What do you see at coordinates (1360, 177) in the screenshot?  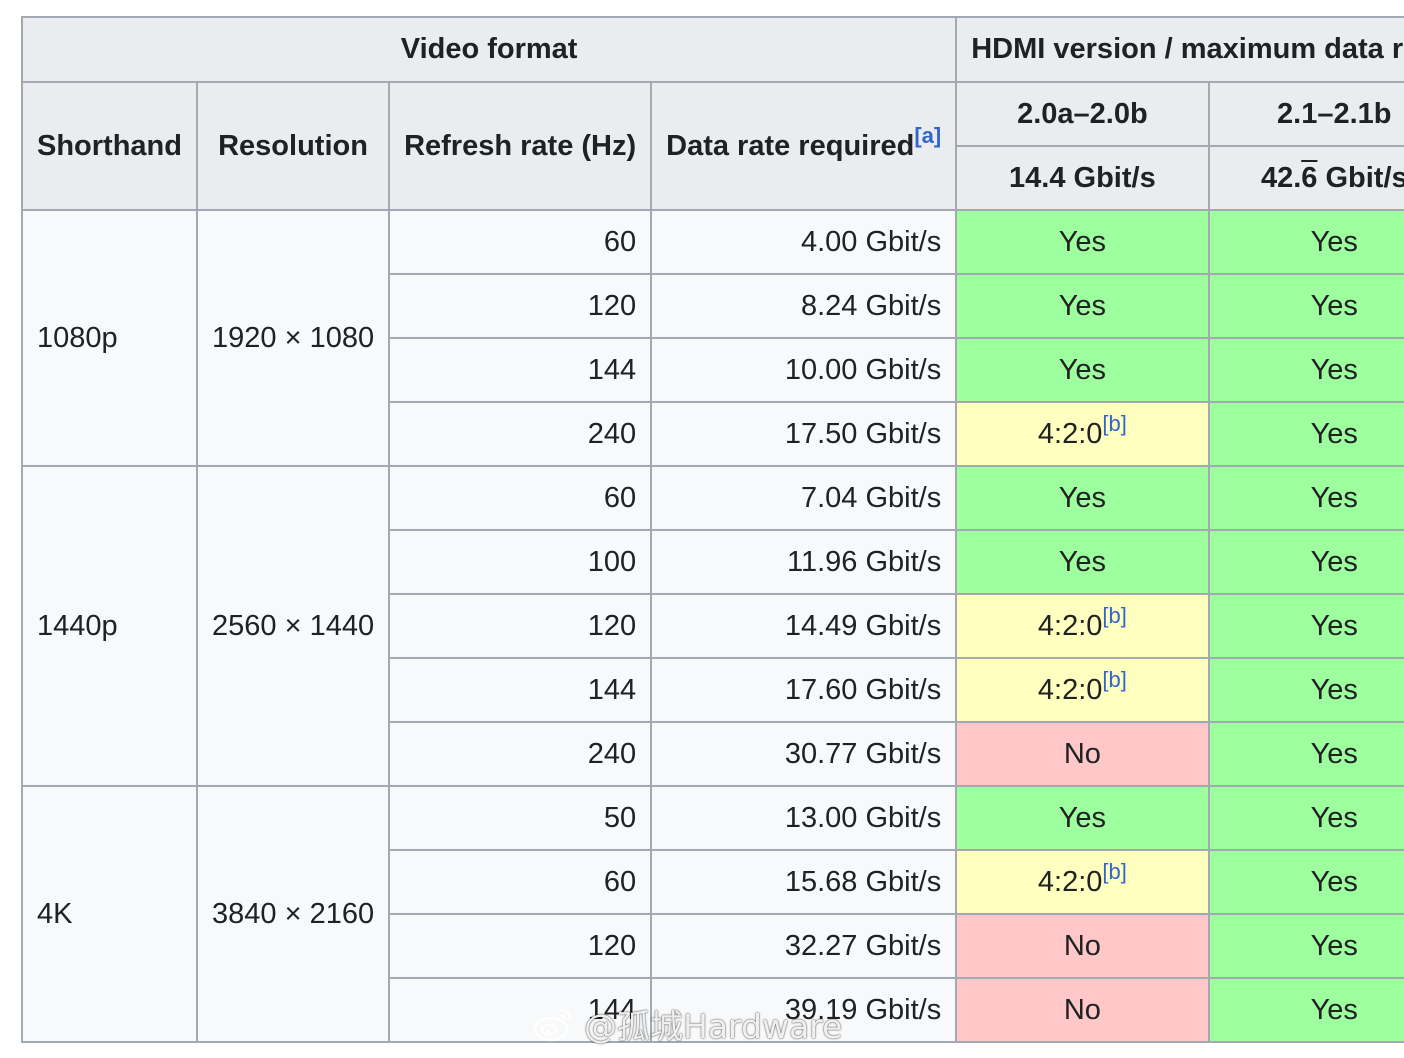 I see `version-2-1-rate-suffix: Gbit/s` at bounding box center [1360, 177].